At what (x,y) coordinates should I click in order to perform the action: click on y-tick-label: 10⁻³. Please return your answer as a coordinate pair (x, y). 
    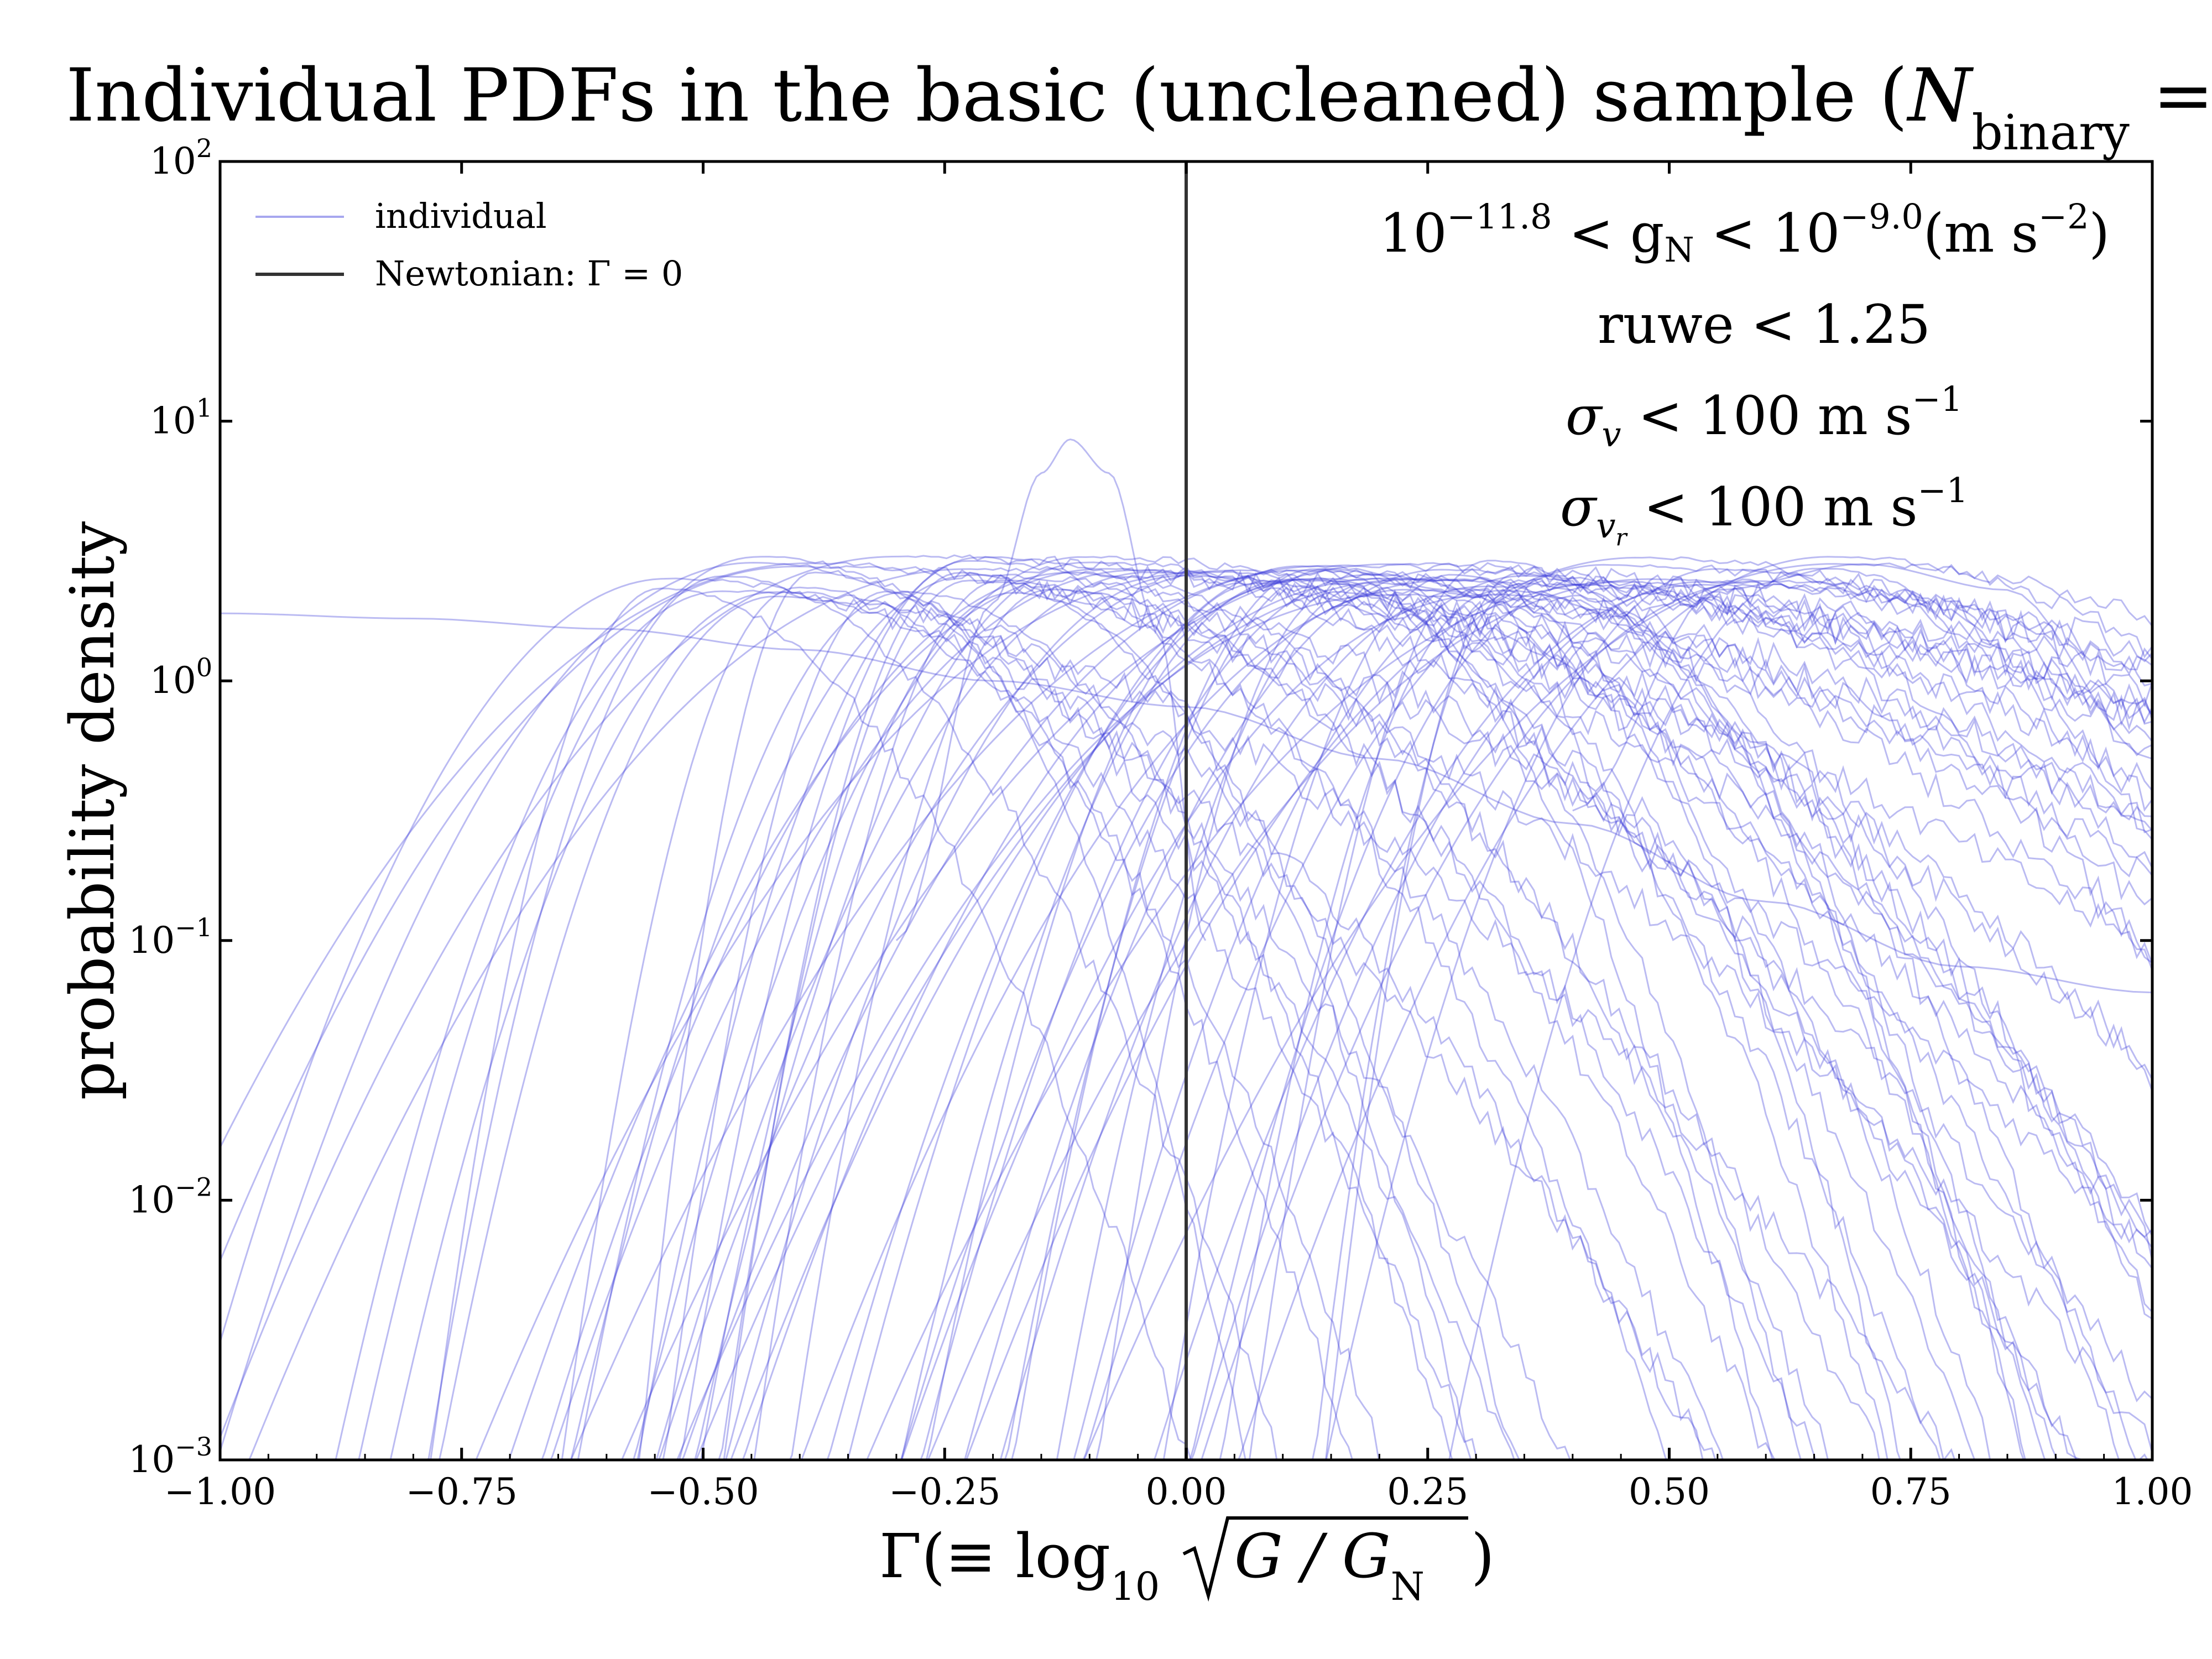
    Looking at the image, I should click on (170, 1456).